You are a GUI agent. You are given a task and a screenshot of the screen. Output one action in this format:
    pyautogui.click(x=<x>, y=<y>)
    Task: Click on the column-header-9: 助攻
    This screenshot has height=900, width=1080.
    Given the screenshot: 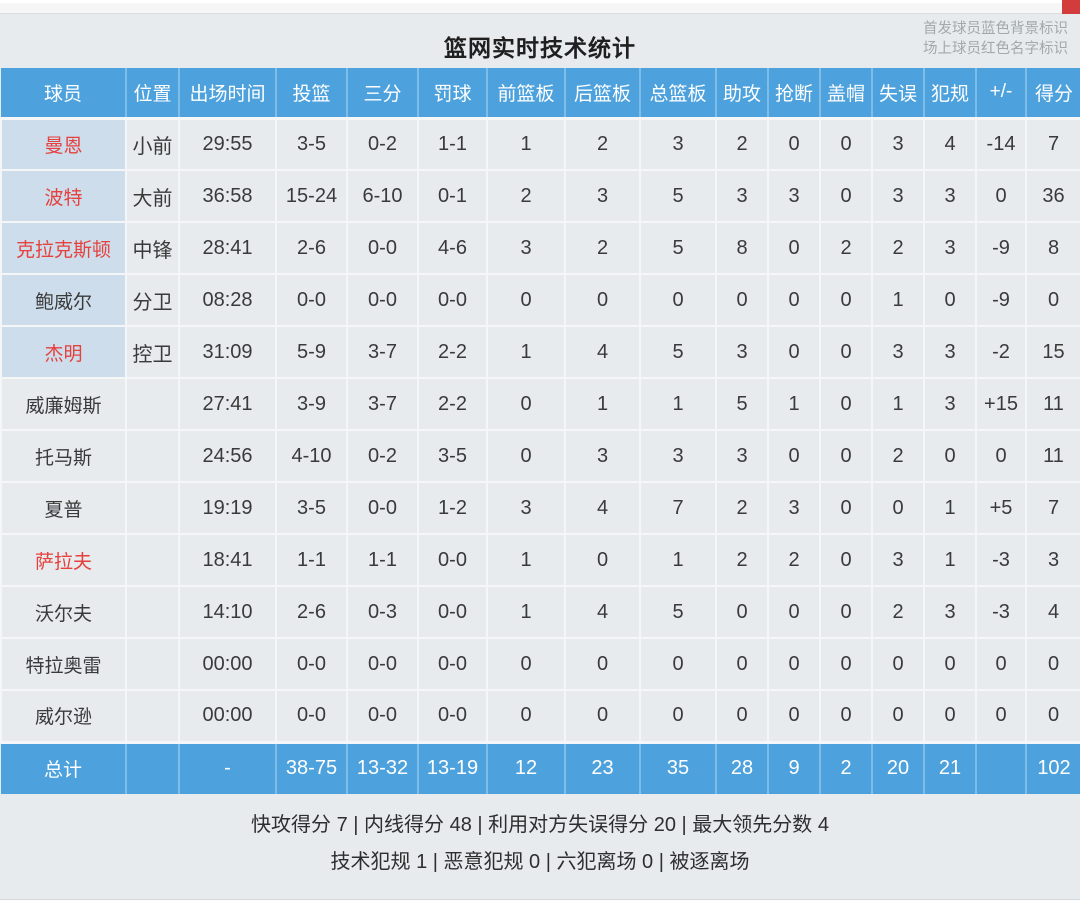 What is the action you would take?
    pyautogui.click(x=741, y=94)
    